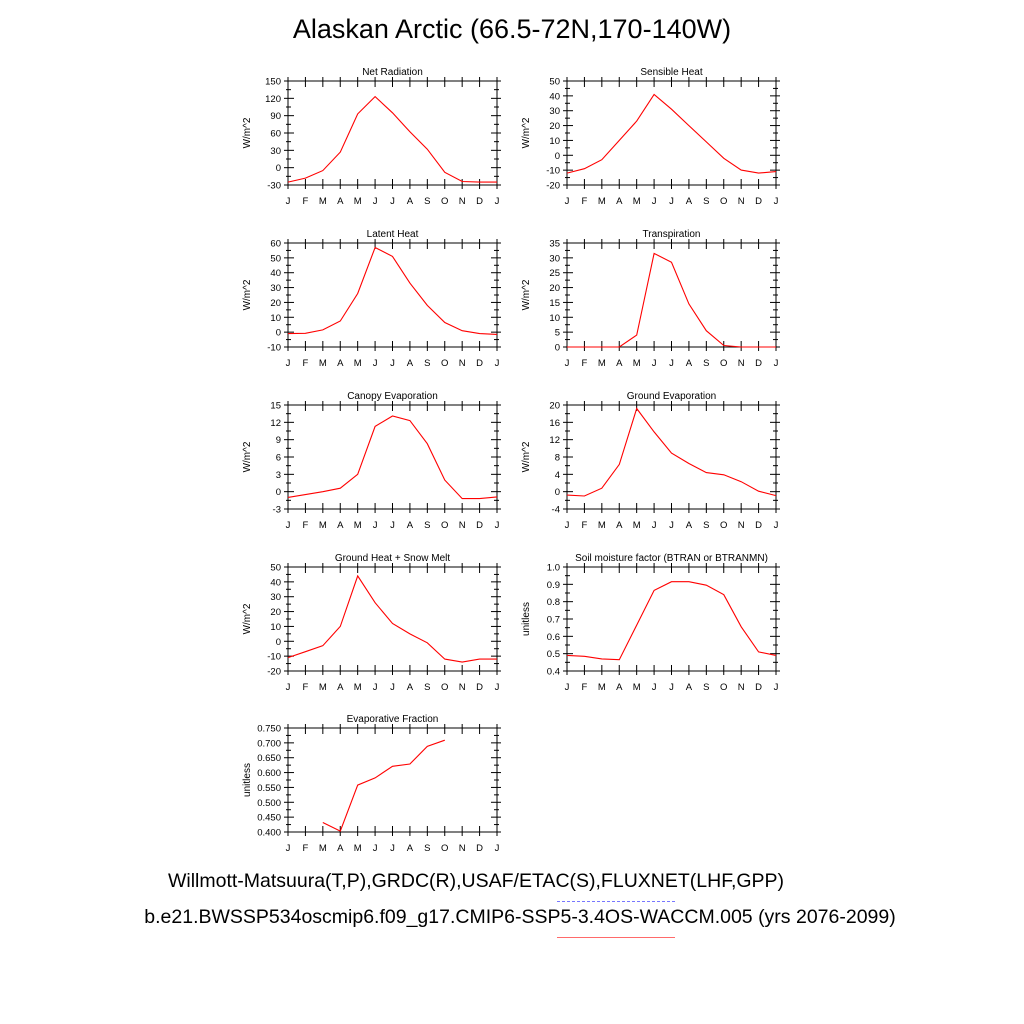 This screenshot has height=1024, width=1024. Describe the element at coordinates (269, 729) in the screenshot. I see `y-tick-label: 0.750` at that location.